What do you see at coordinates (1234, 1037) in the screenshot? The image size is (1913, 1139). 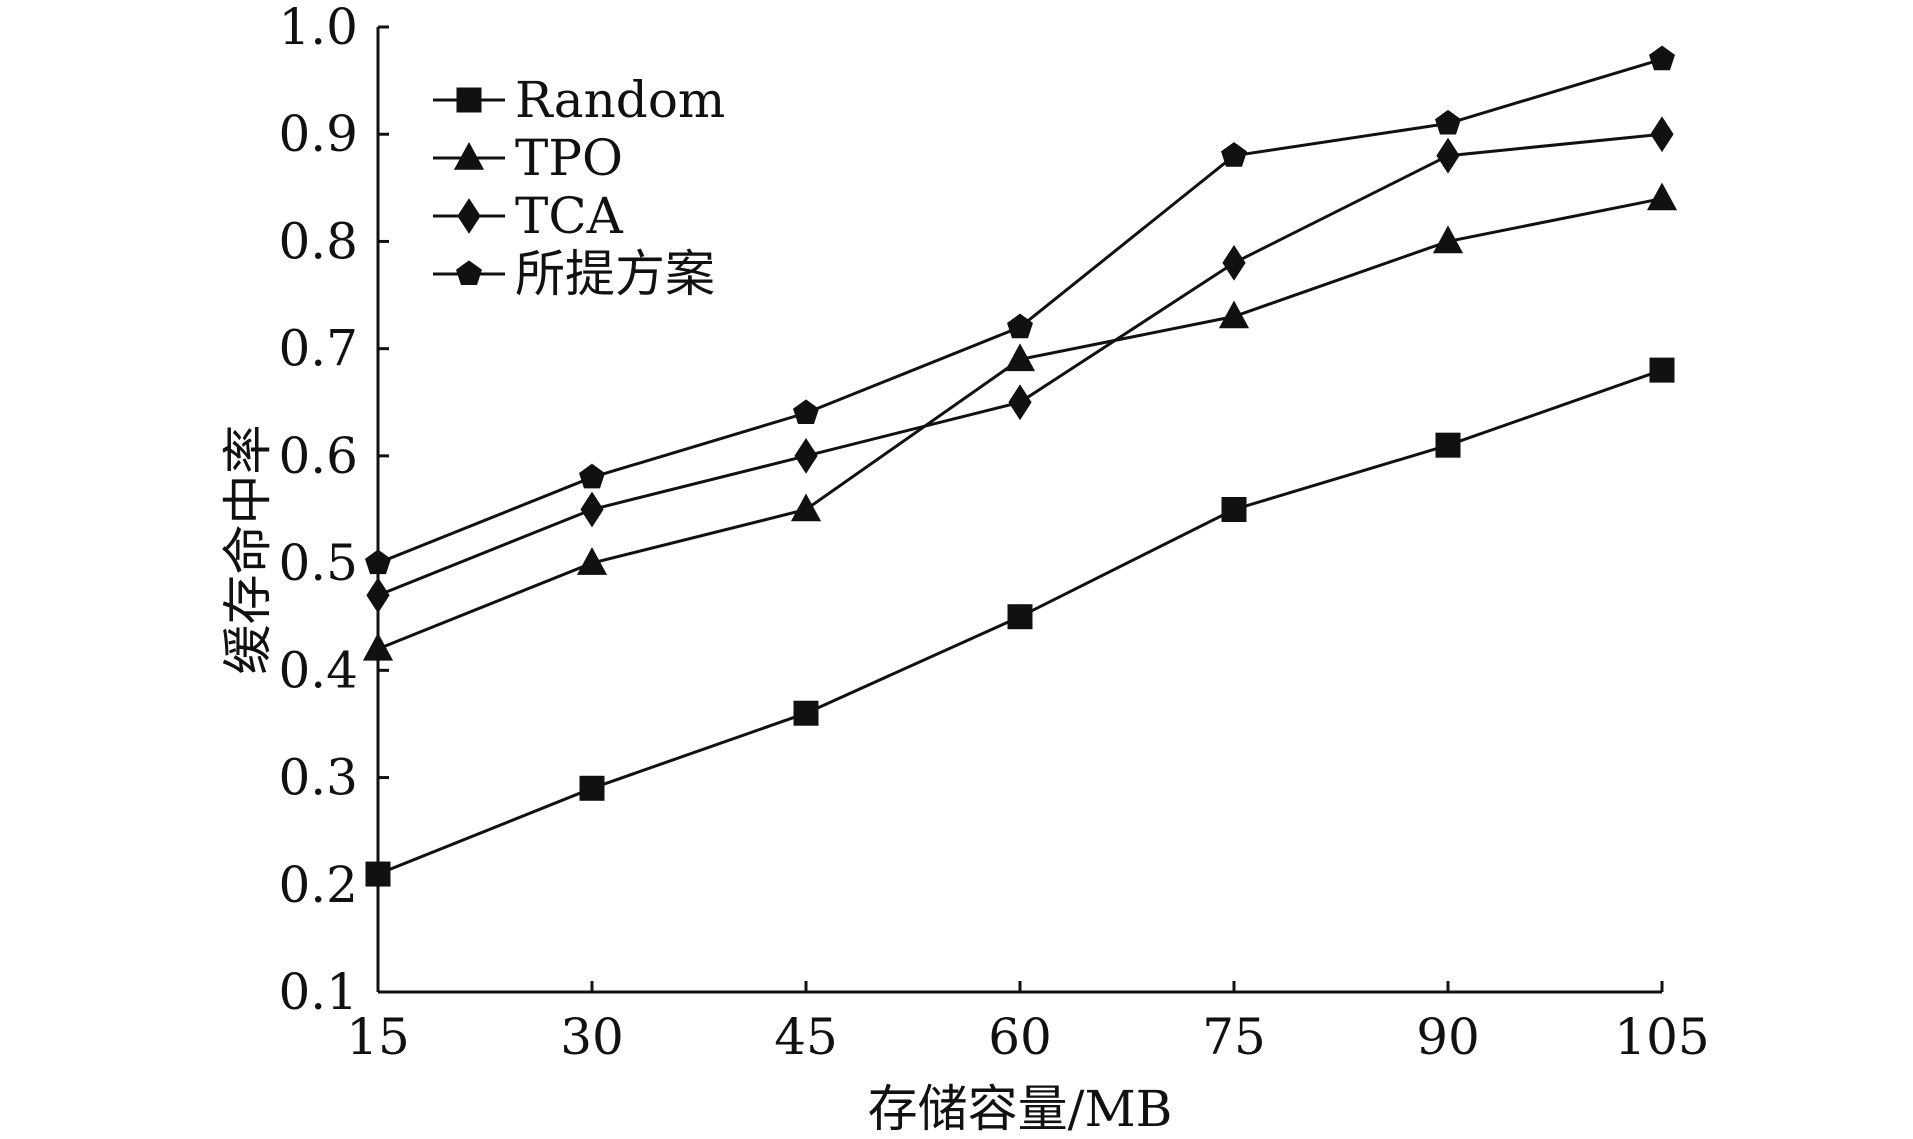 I see `x-tick-label: 75` at bounding box center [1234, 1037].